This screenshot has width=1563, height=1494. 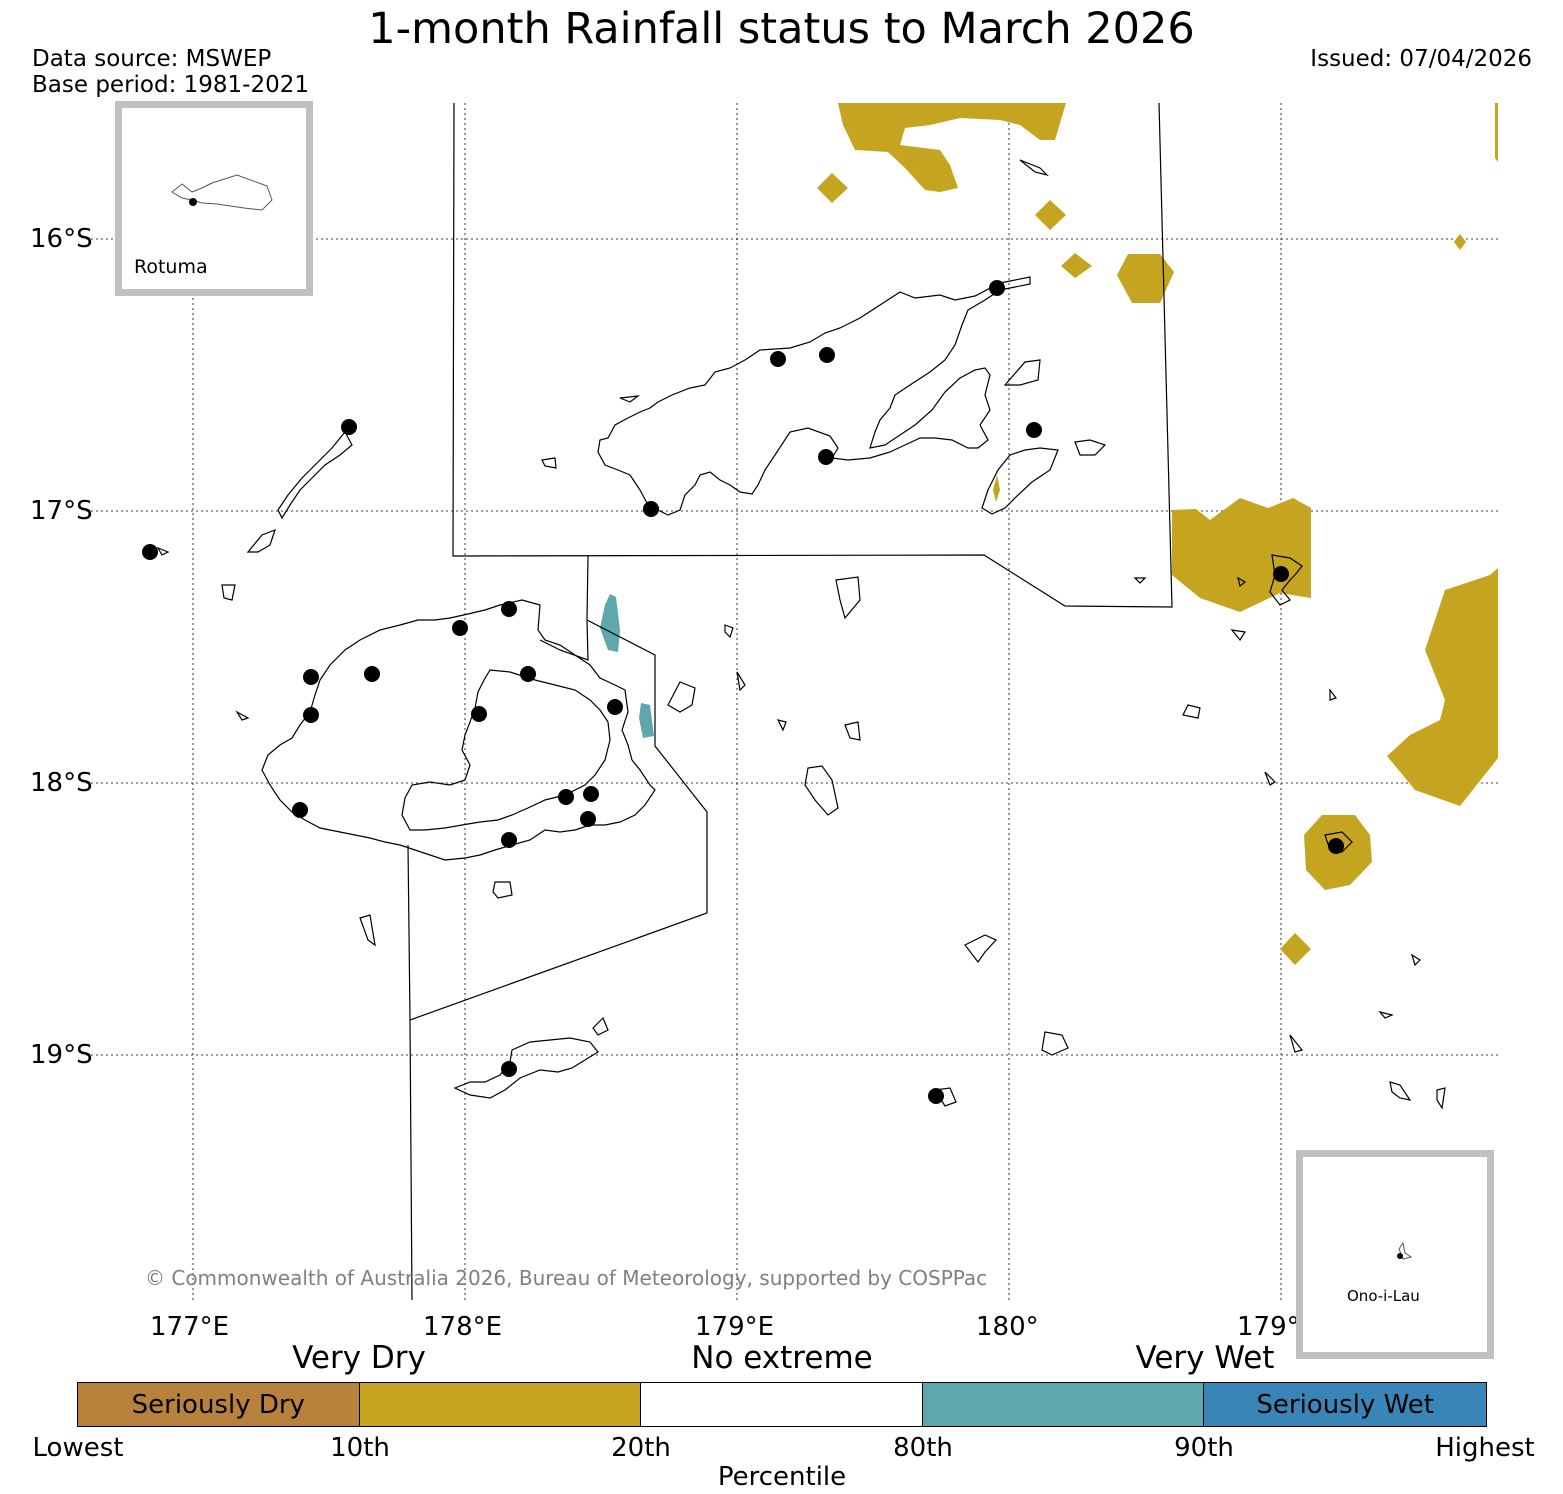 I want to click on ono-inset-map, so click(x=1405, y=1250).